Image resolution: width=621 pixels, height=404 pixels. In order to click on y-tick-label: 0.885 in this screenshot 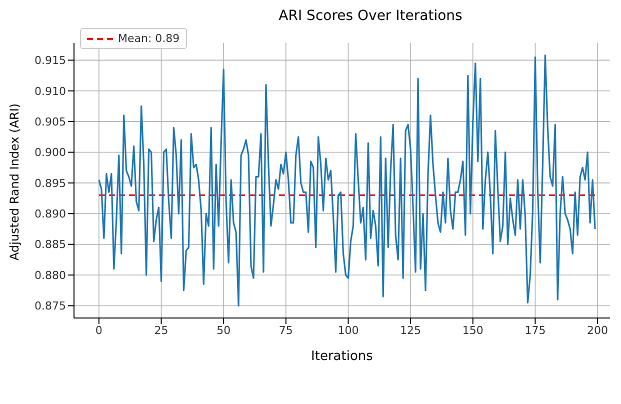, I will do `click(50, 245)`.